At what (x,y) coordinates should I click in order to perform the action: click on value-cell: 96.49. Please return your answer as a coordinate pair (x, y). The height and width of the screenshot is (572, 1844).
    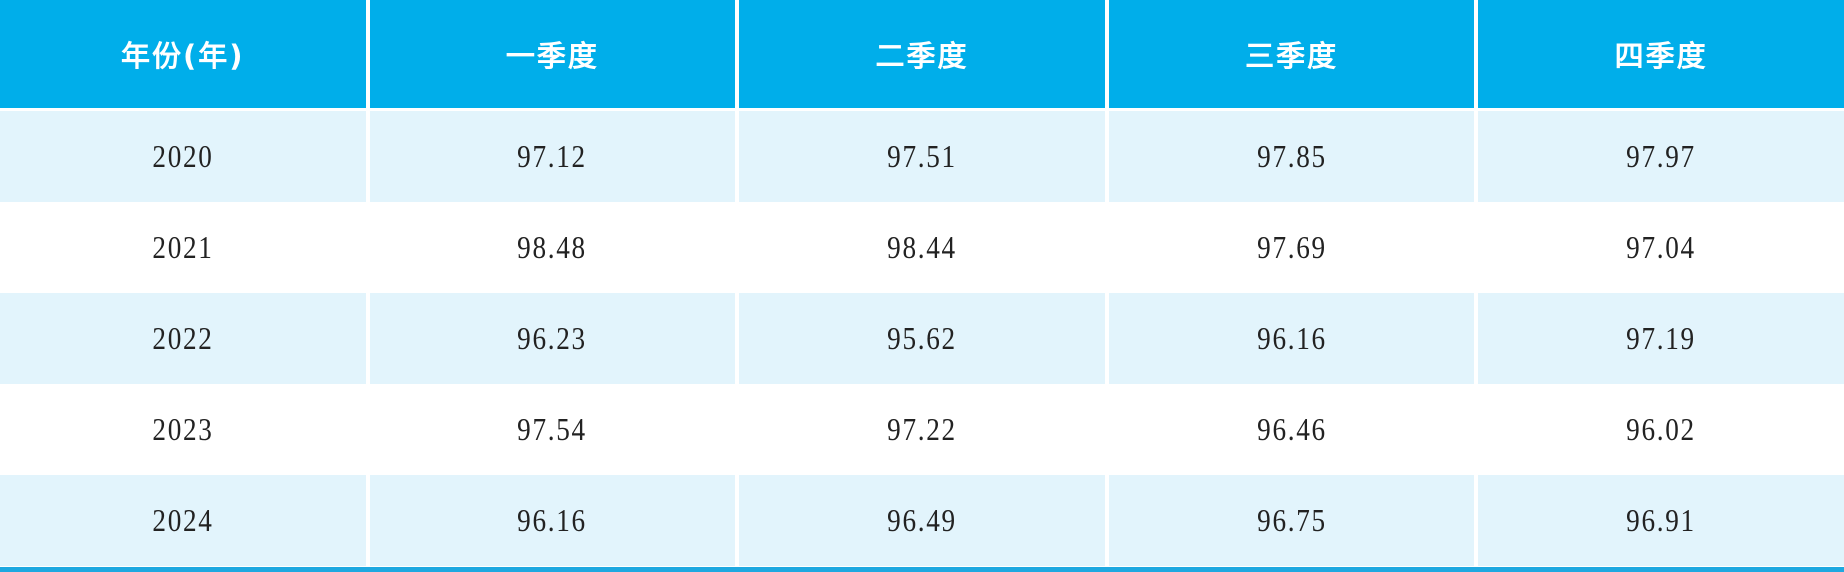
    Looking at the image, I should click on (922, 520).